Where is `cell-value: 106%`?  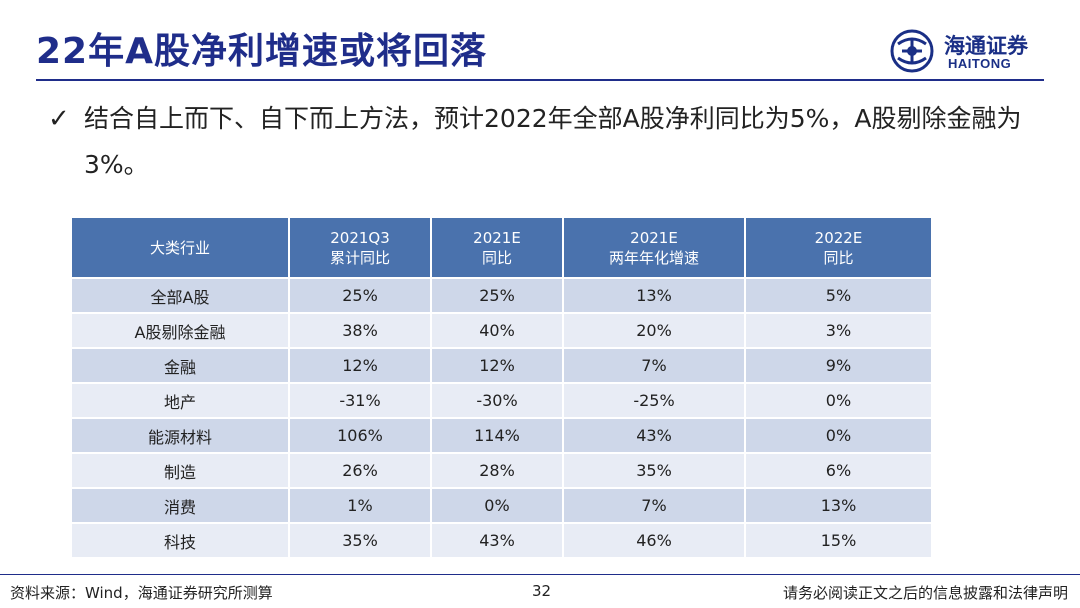 cell-value: 106% is located at coordinates (360, 436).